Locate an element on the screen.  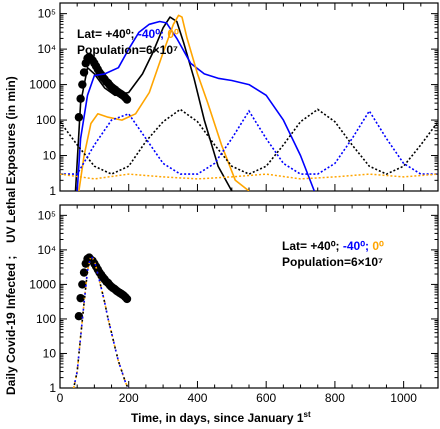
x-tick-label: 0 is located at coordinates (60, 398).